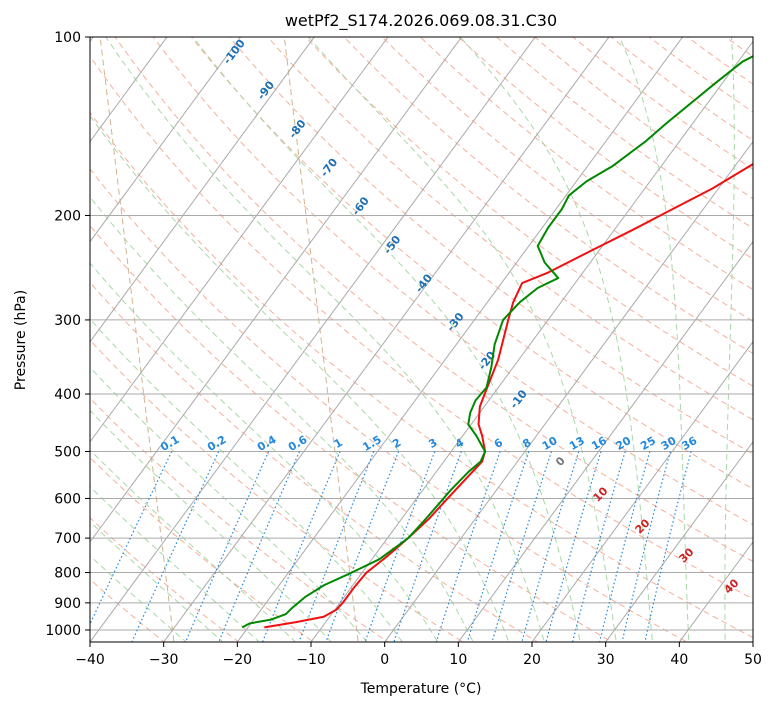 The height and width of the screenshot is (708, 775). What do you see at coordinates (63, 631) in the screenshot?
I see `y-tick-label: 1000` at bounding box center [63, 631].